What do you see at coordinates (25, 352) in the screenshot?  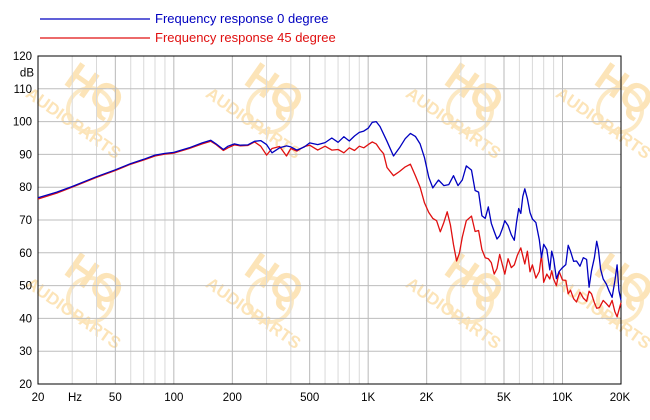 I see `y-tick-label: 30` at bounding box center [25, 352].